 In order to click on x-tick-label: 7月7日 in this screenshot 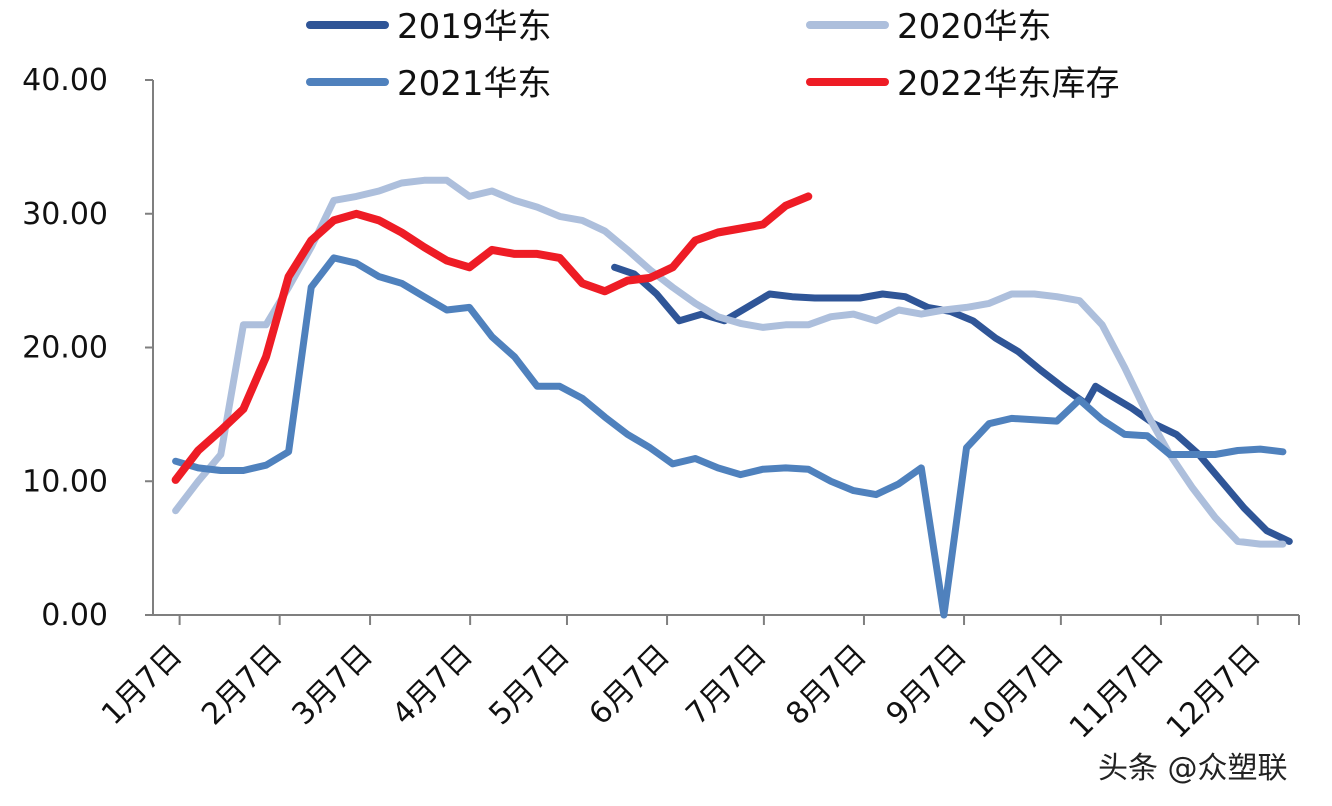, I will do `click(726, 685)`.